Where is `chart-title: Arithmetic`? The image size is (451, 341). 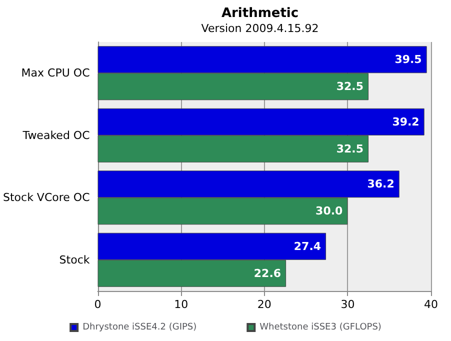 chart-title: Arithmetic is located at coordinates (260, 13).